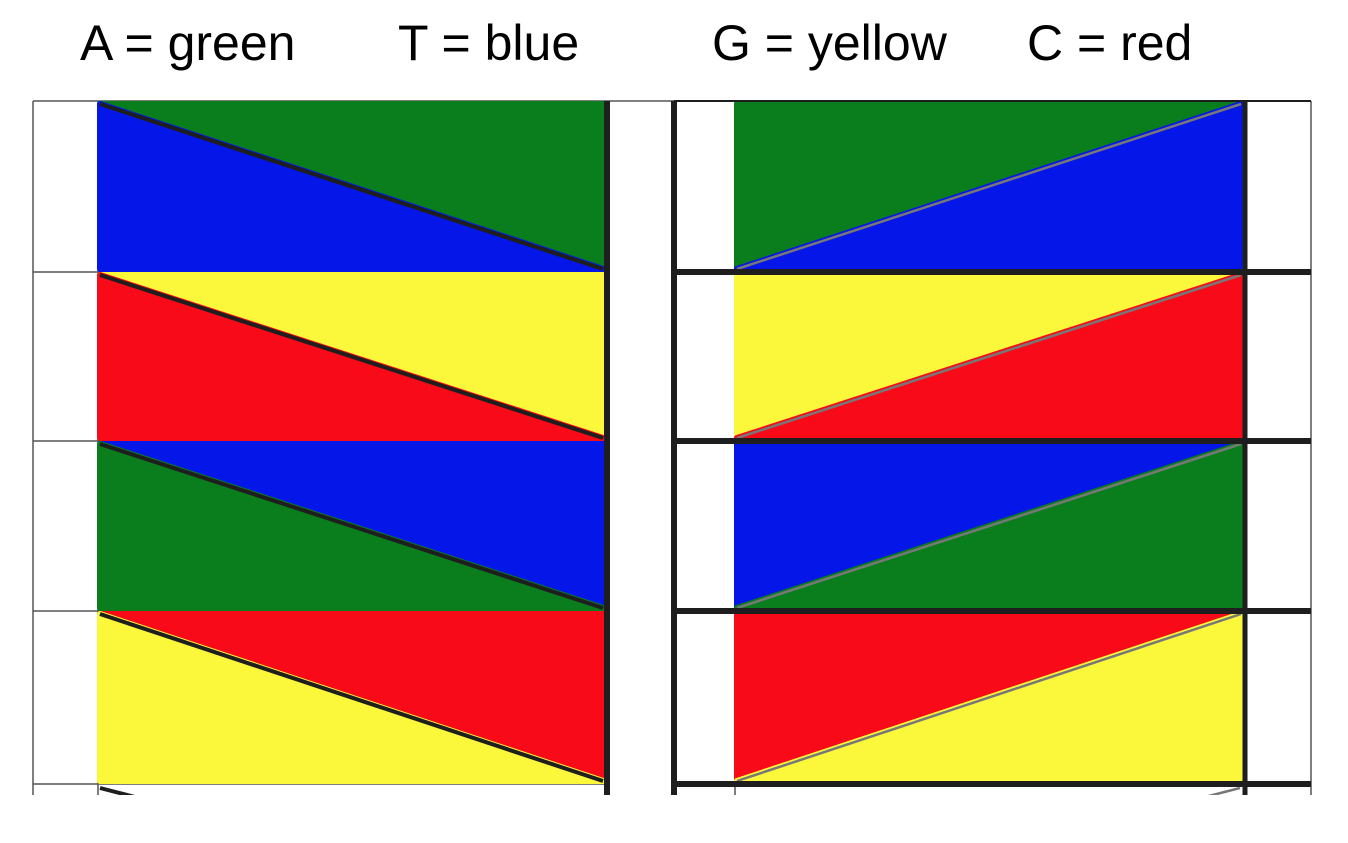 The height and width of the screenshot is (843, 1348). I want to click on left-row-2-diagonal, so click(351, 356).